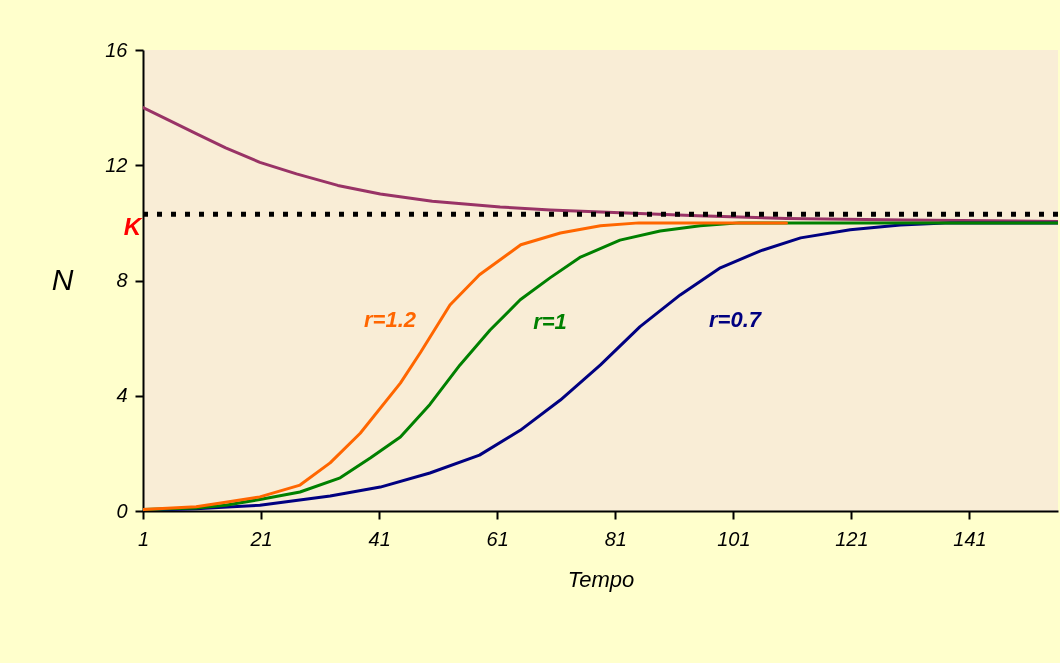 Image resolution: width=1060 pixels, height=663 pixels. Describe the element at coordinates (62, 279) in the screenshot. I see `y-axis-title: N` at that location.